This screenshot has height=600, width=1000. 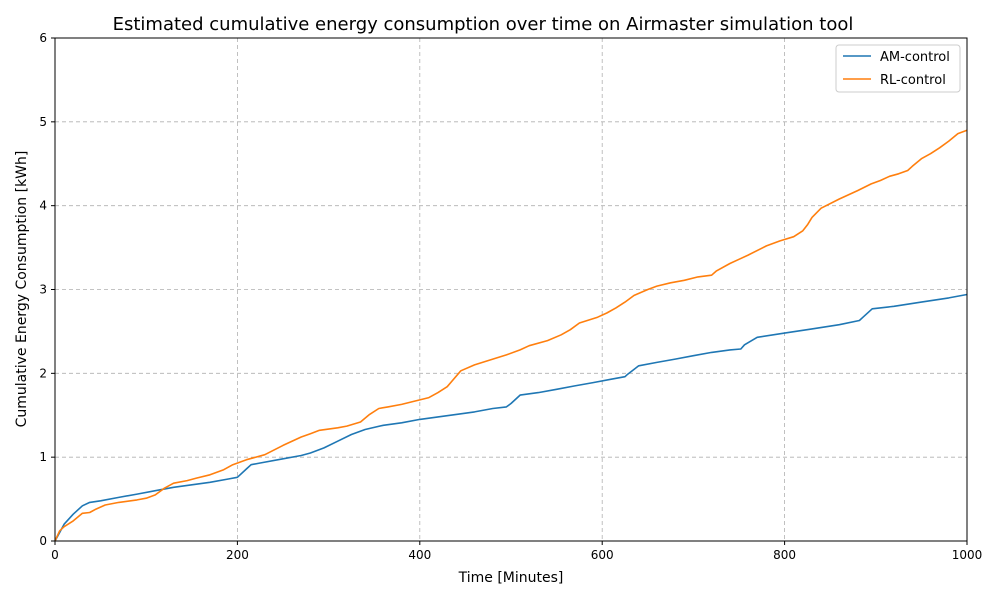 What do you see at coordinates (913, 80) in the screenshot?
I see `legend-label: RL-control` at bounding box center [913, 80].